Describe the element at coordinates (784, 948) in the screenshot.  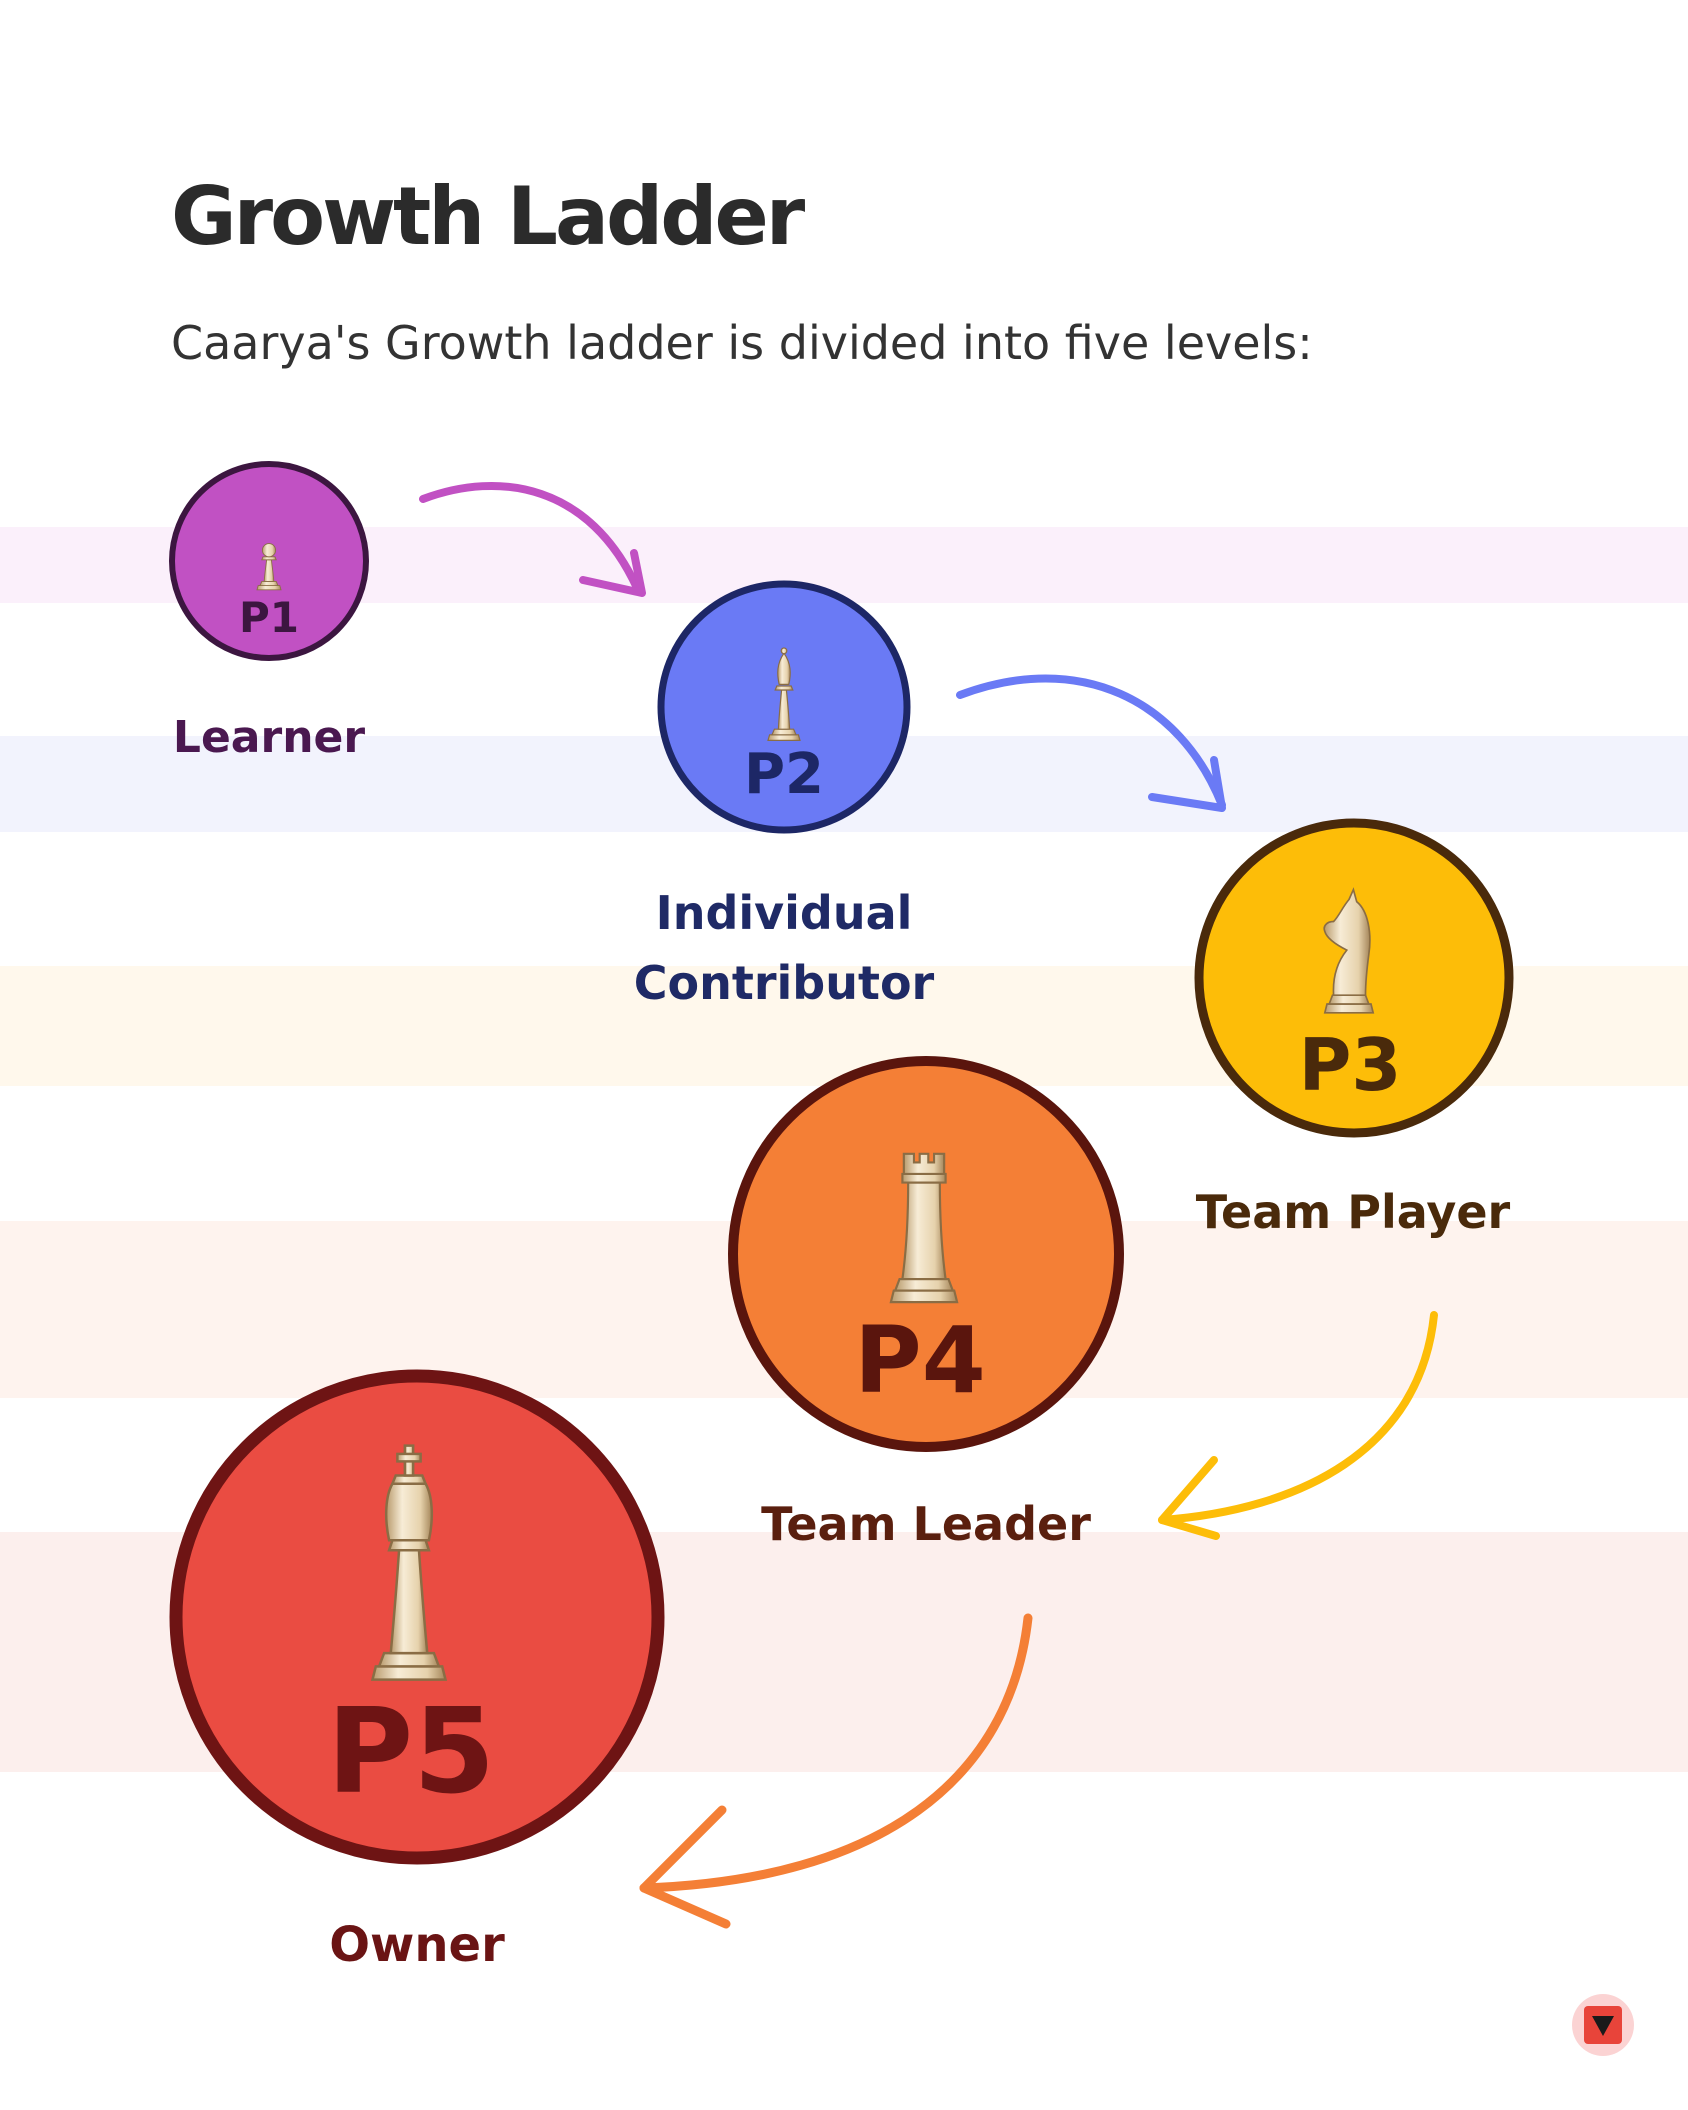
I see `level-label-p2: Individual Contributor` at that location.